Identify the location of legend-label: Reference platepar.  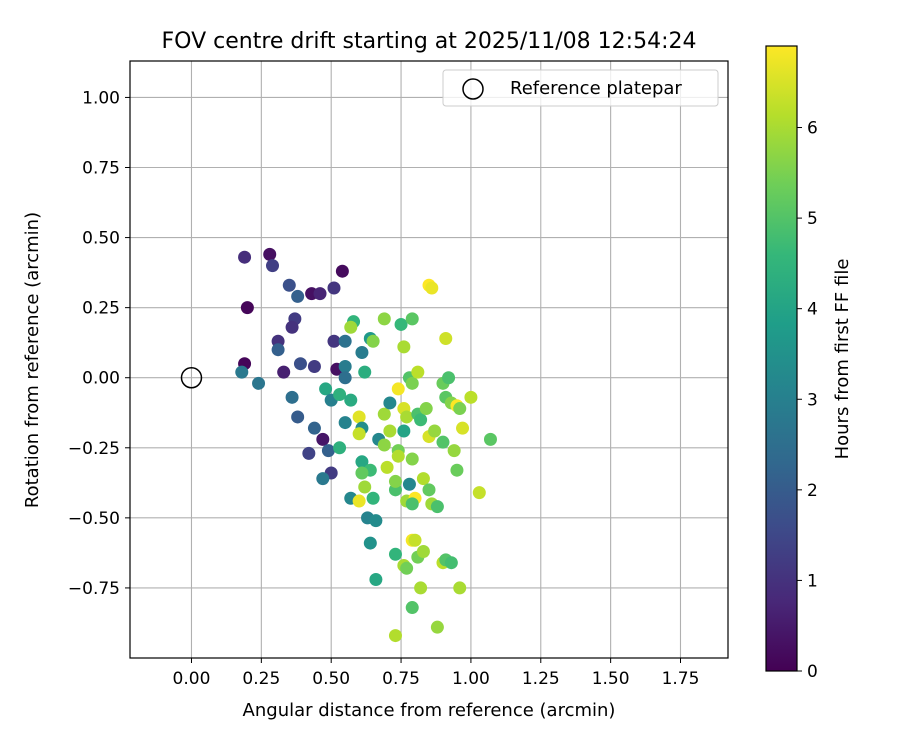
(596, 88).